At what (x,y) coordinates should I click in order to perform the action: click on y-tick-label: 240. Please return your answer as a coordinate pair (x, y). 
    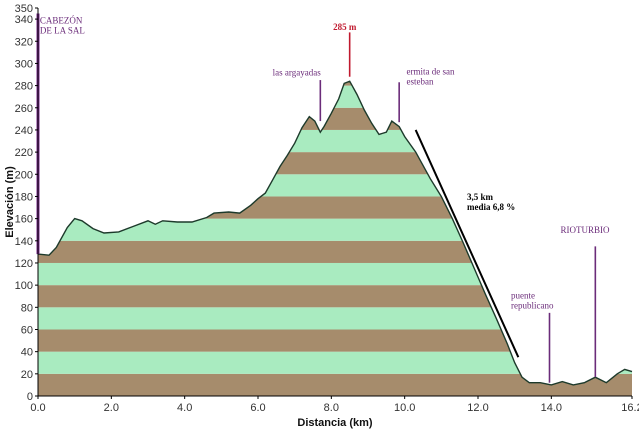
    Looking at the image, I should click on (24, 131).